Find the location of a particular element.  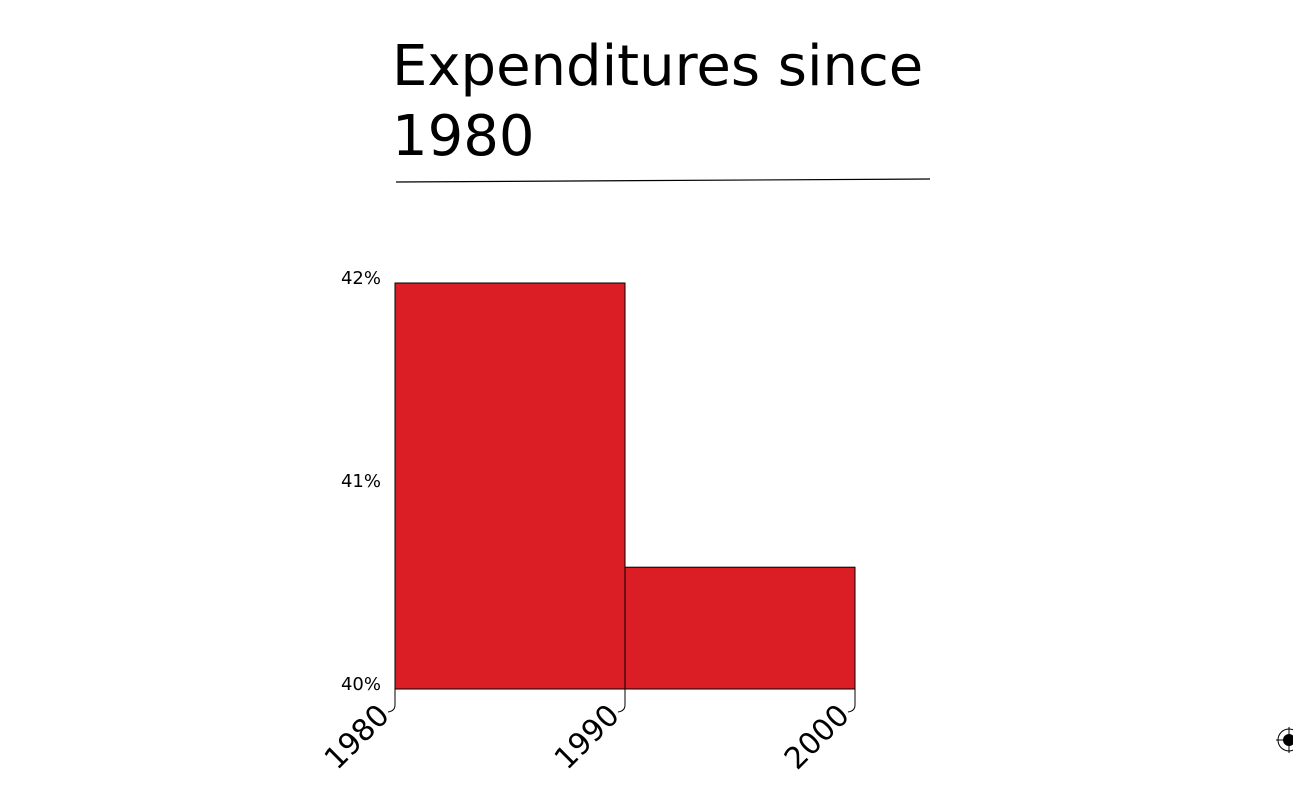

title-underline is located at coordinates (663, 180).